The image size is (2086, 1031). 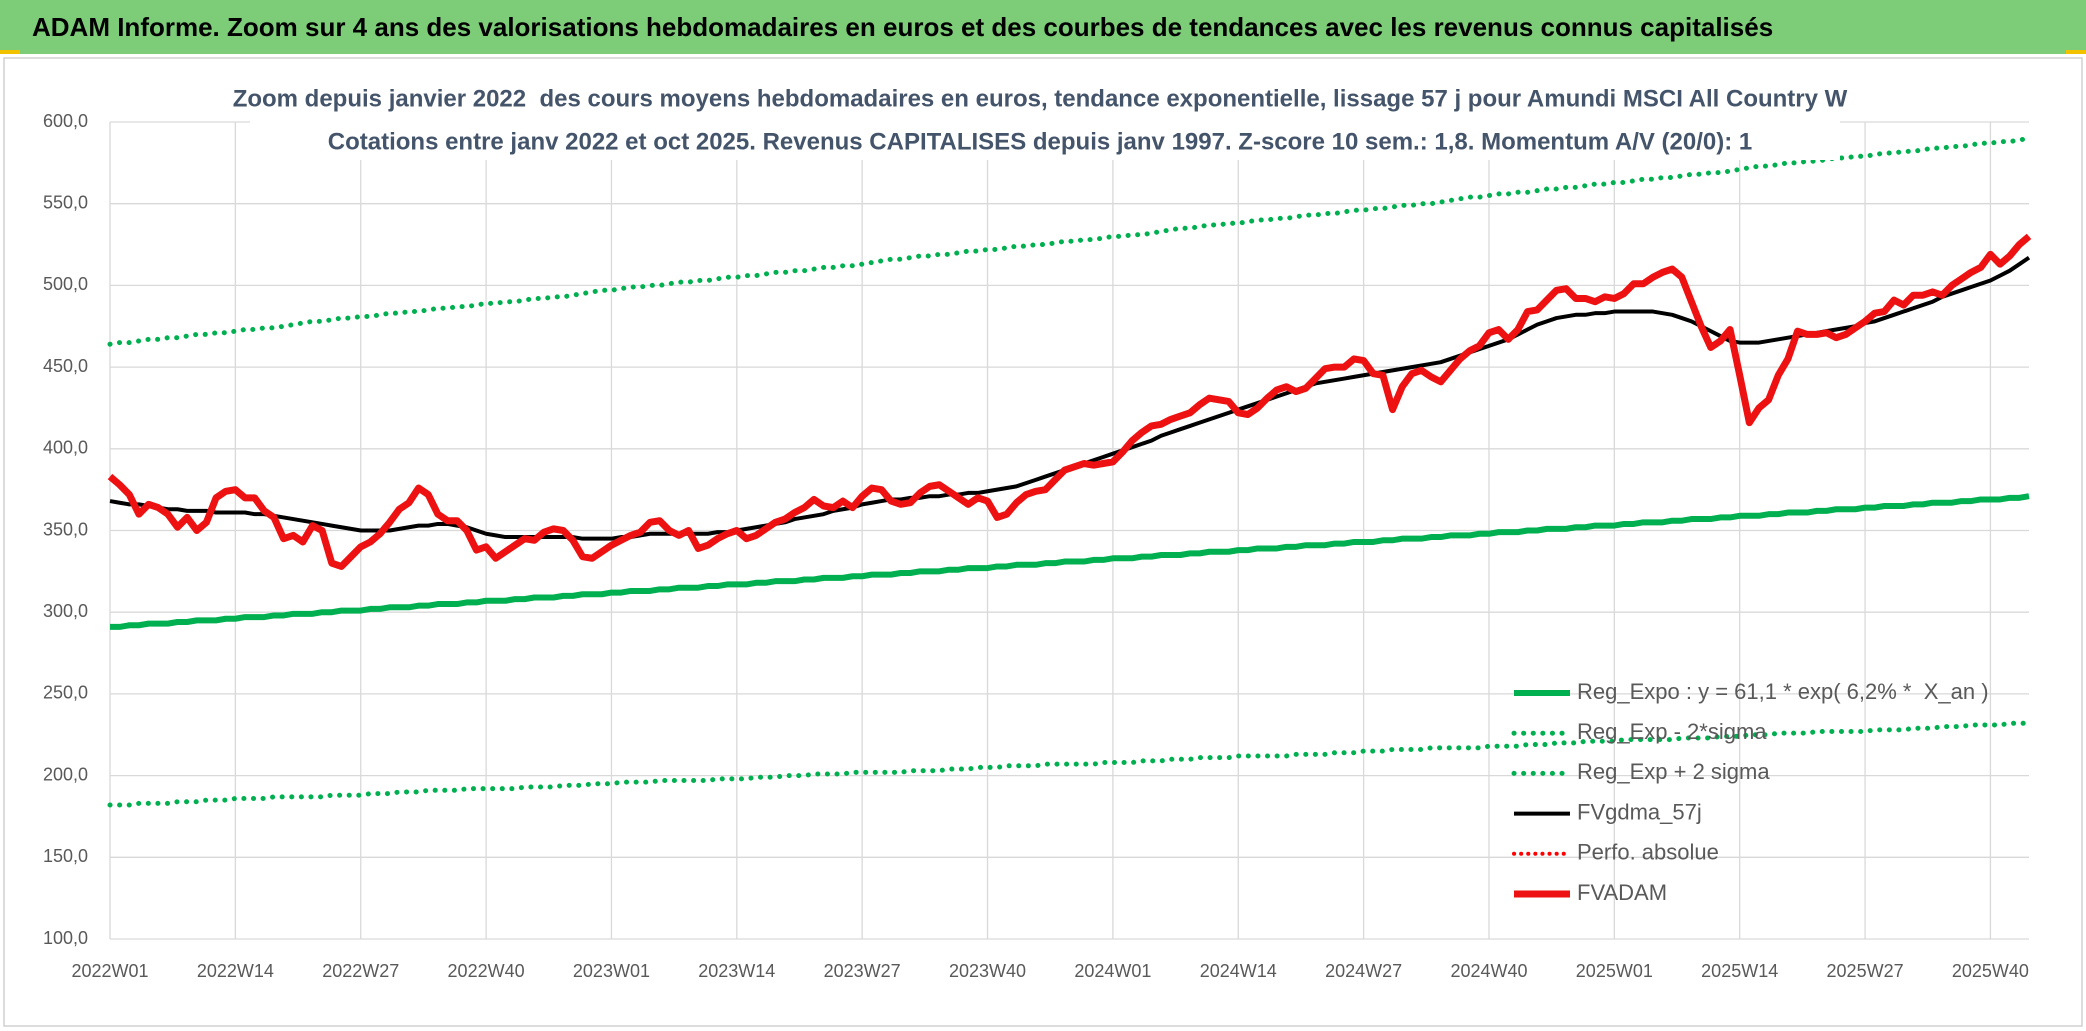 What do you see at coordinates (65, 856) in the screenshot?
I see `y-tick-label: 150,0` at bounding box center [65, 856].